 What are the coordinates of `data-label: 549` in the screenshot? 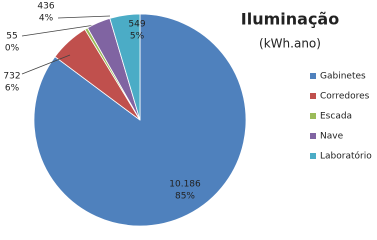 It's located at (136, 25).